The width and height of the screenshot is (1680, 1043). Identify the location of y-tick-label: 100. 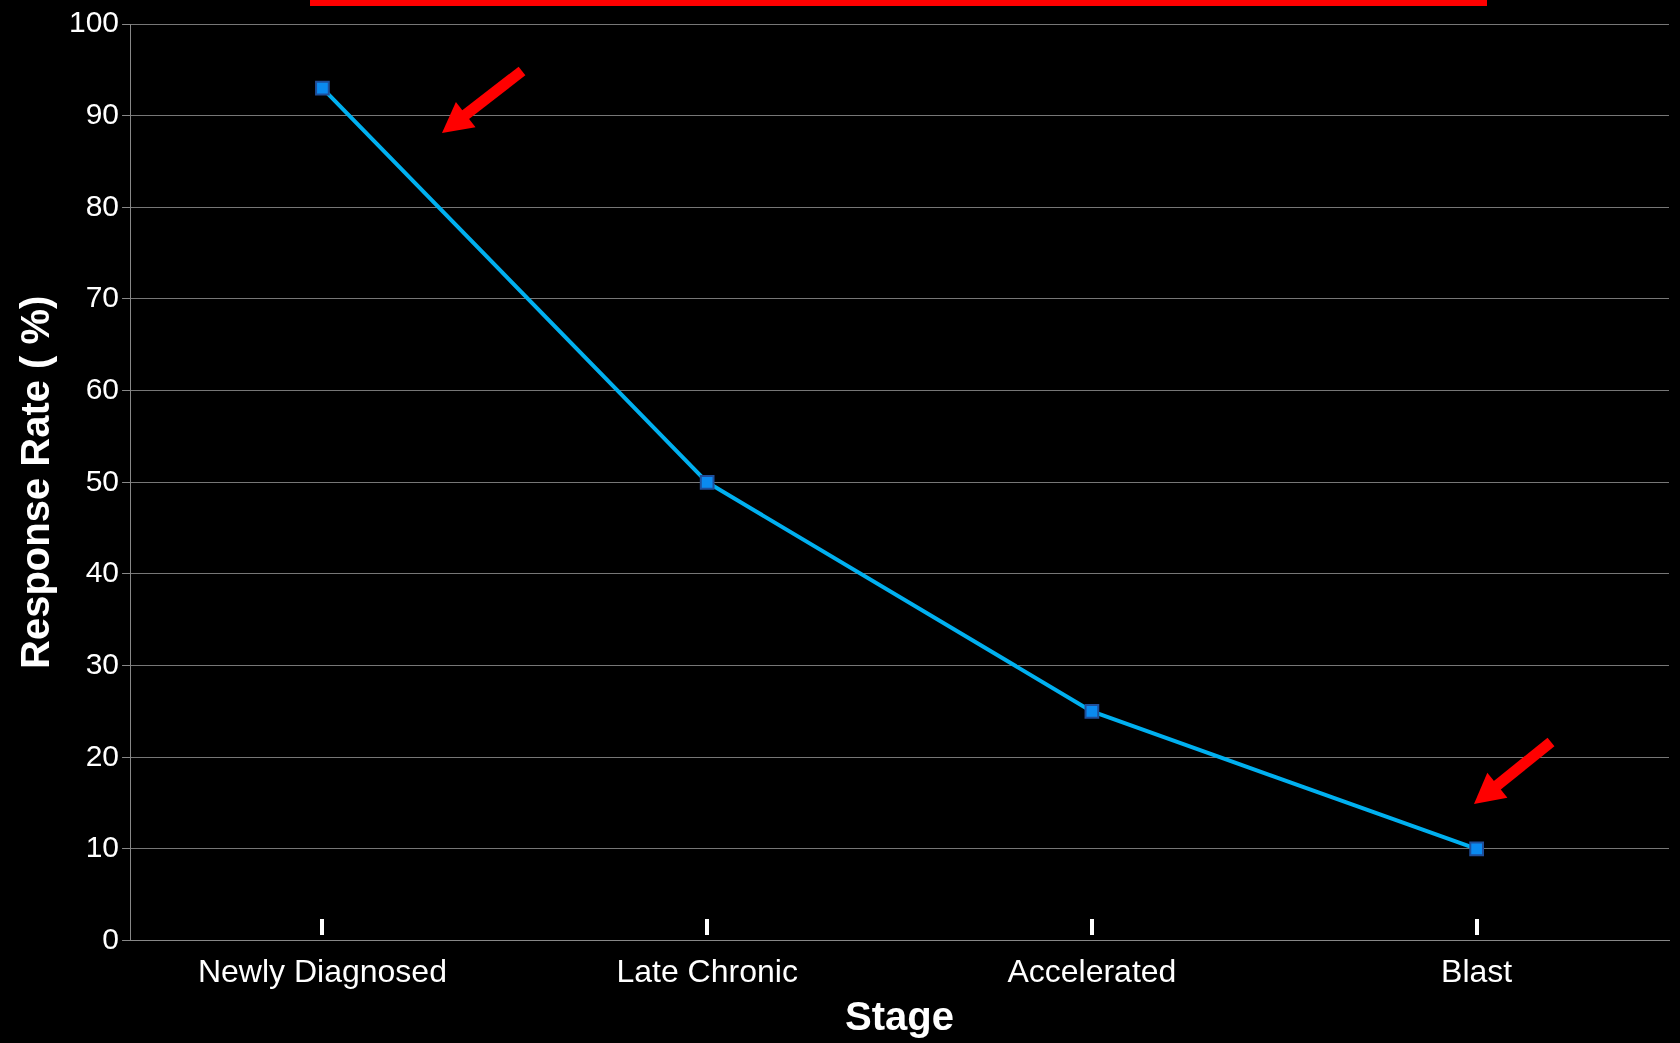
(94, 22).